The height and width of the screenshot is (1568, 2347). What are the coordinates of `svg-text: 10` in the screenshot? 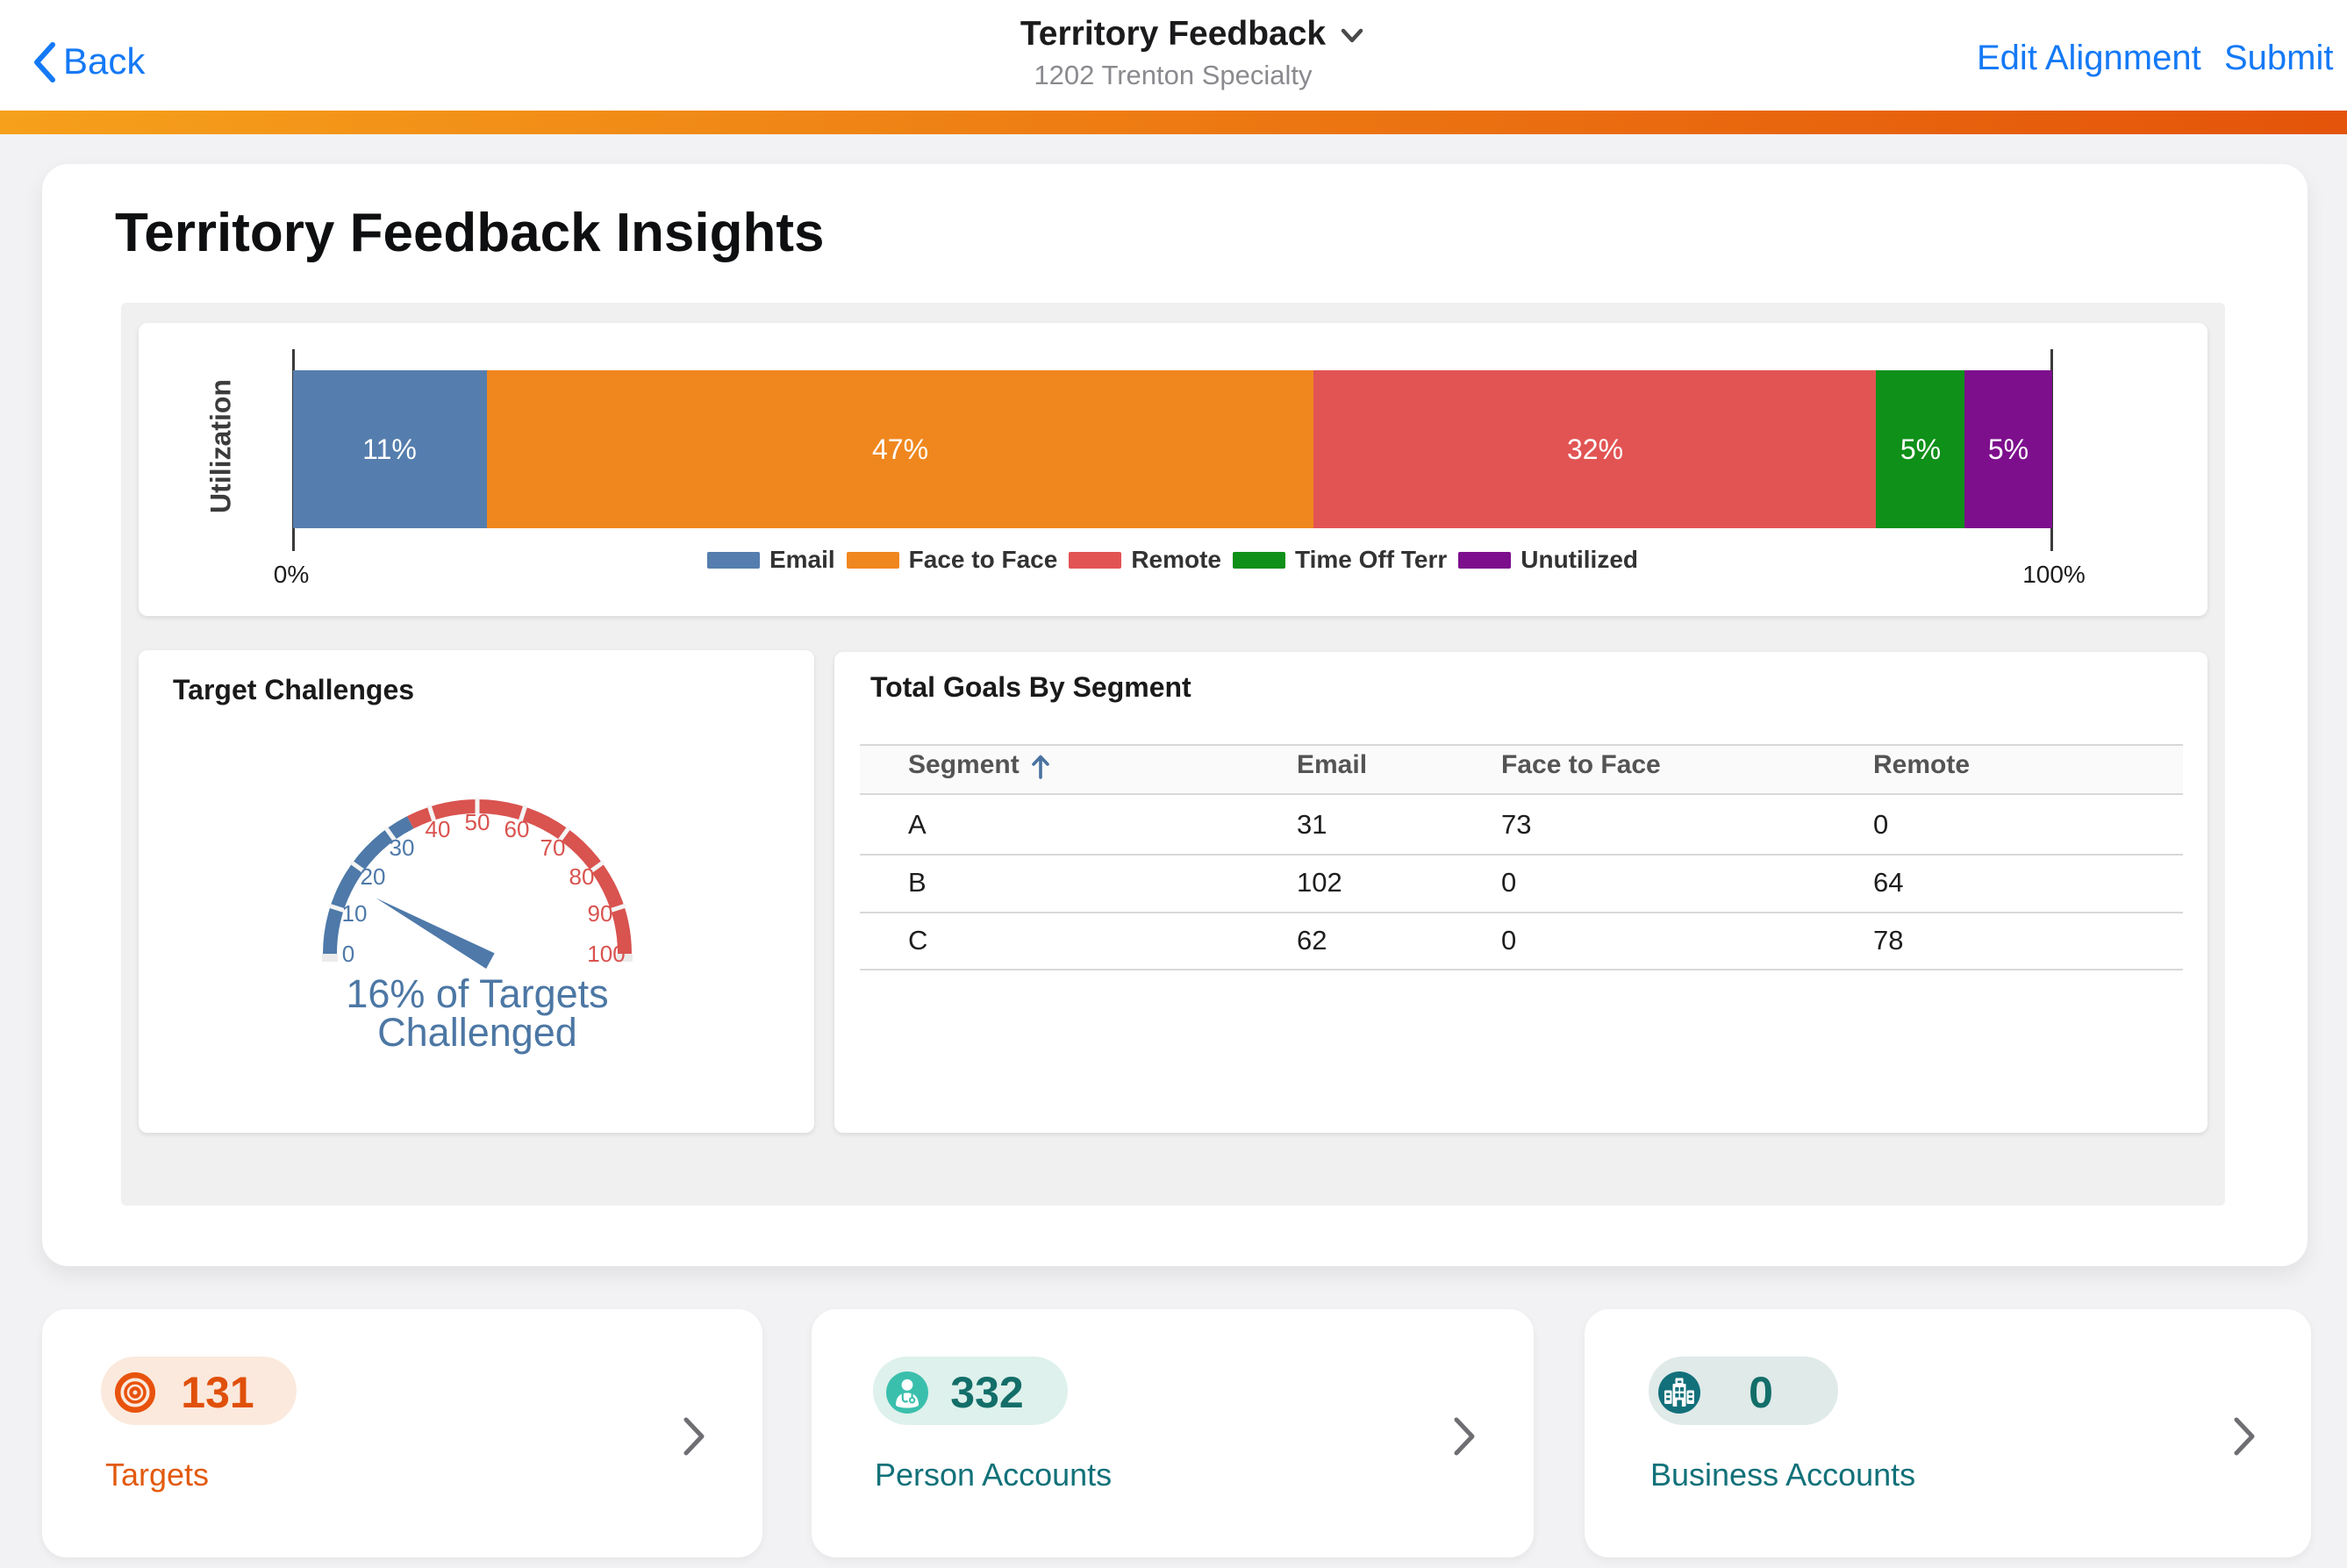 It's located at (355, 914).